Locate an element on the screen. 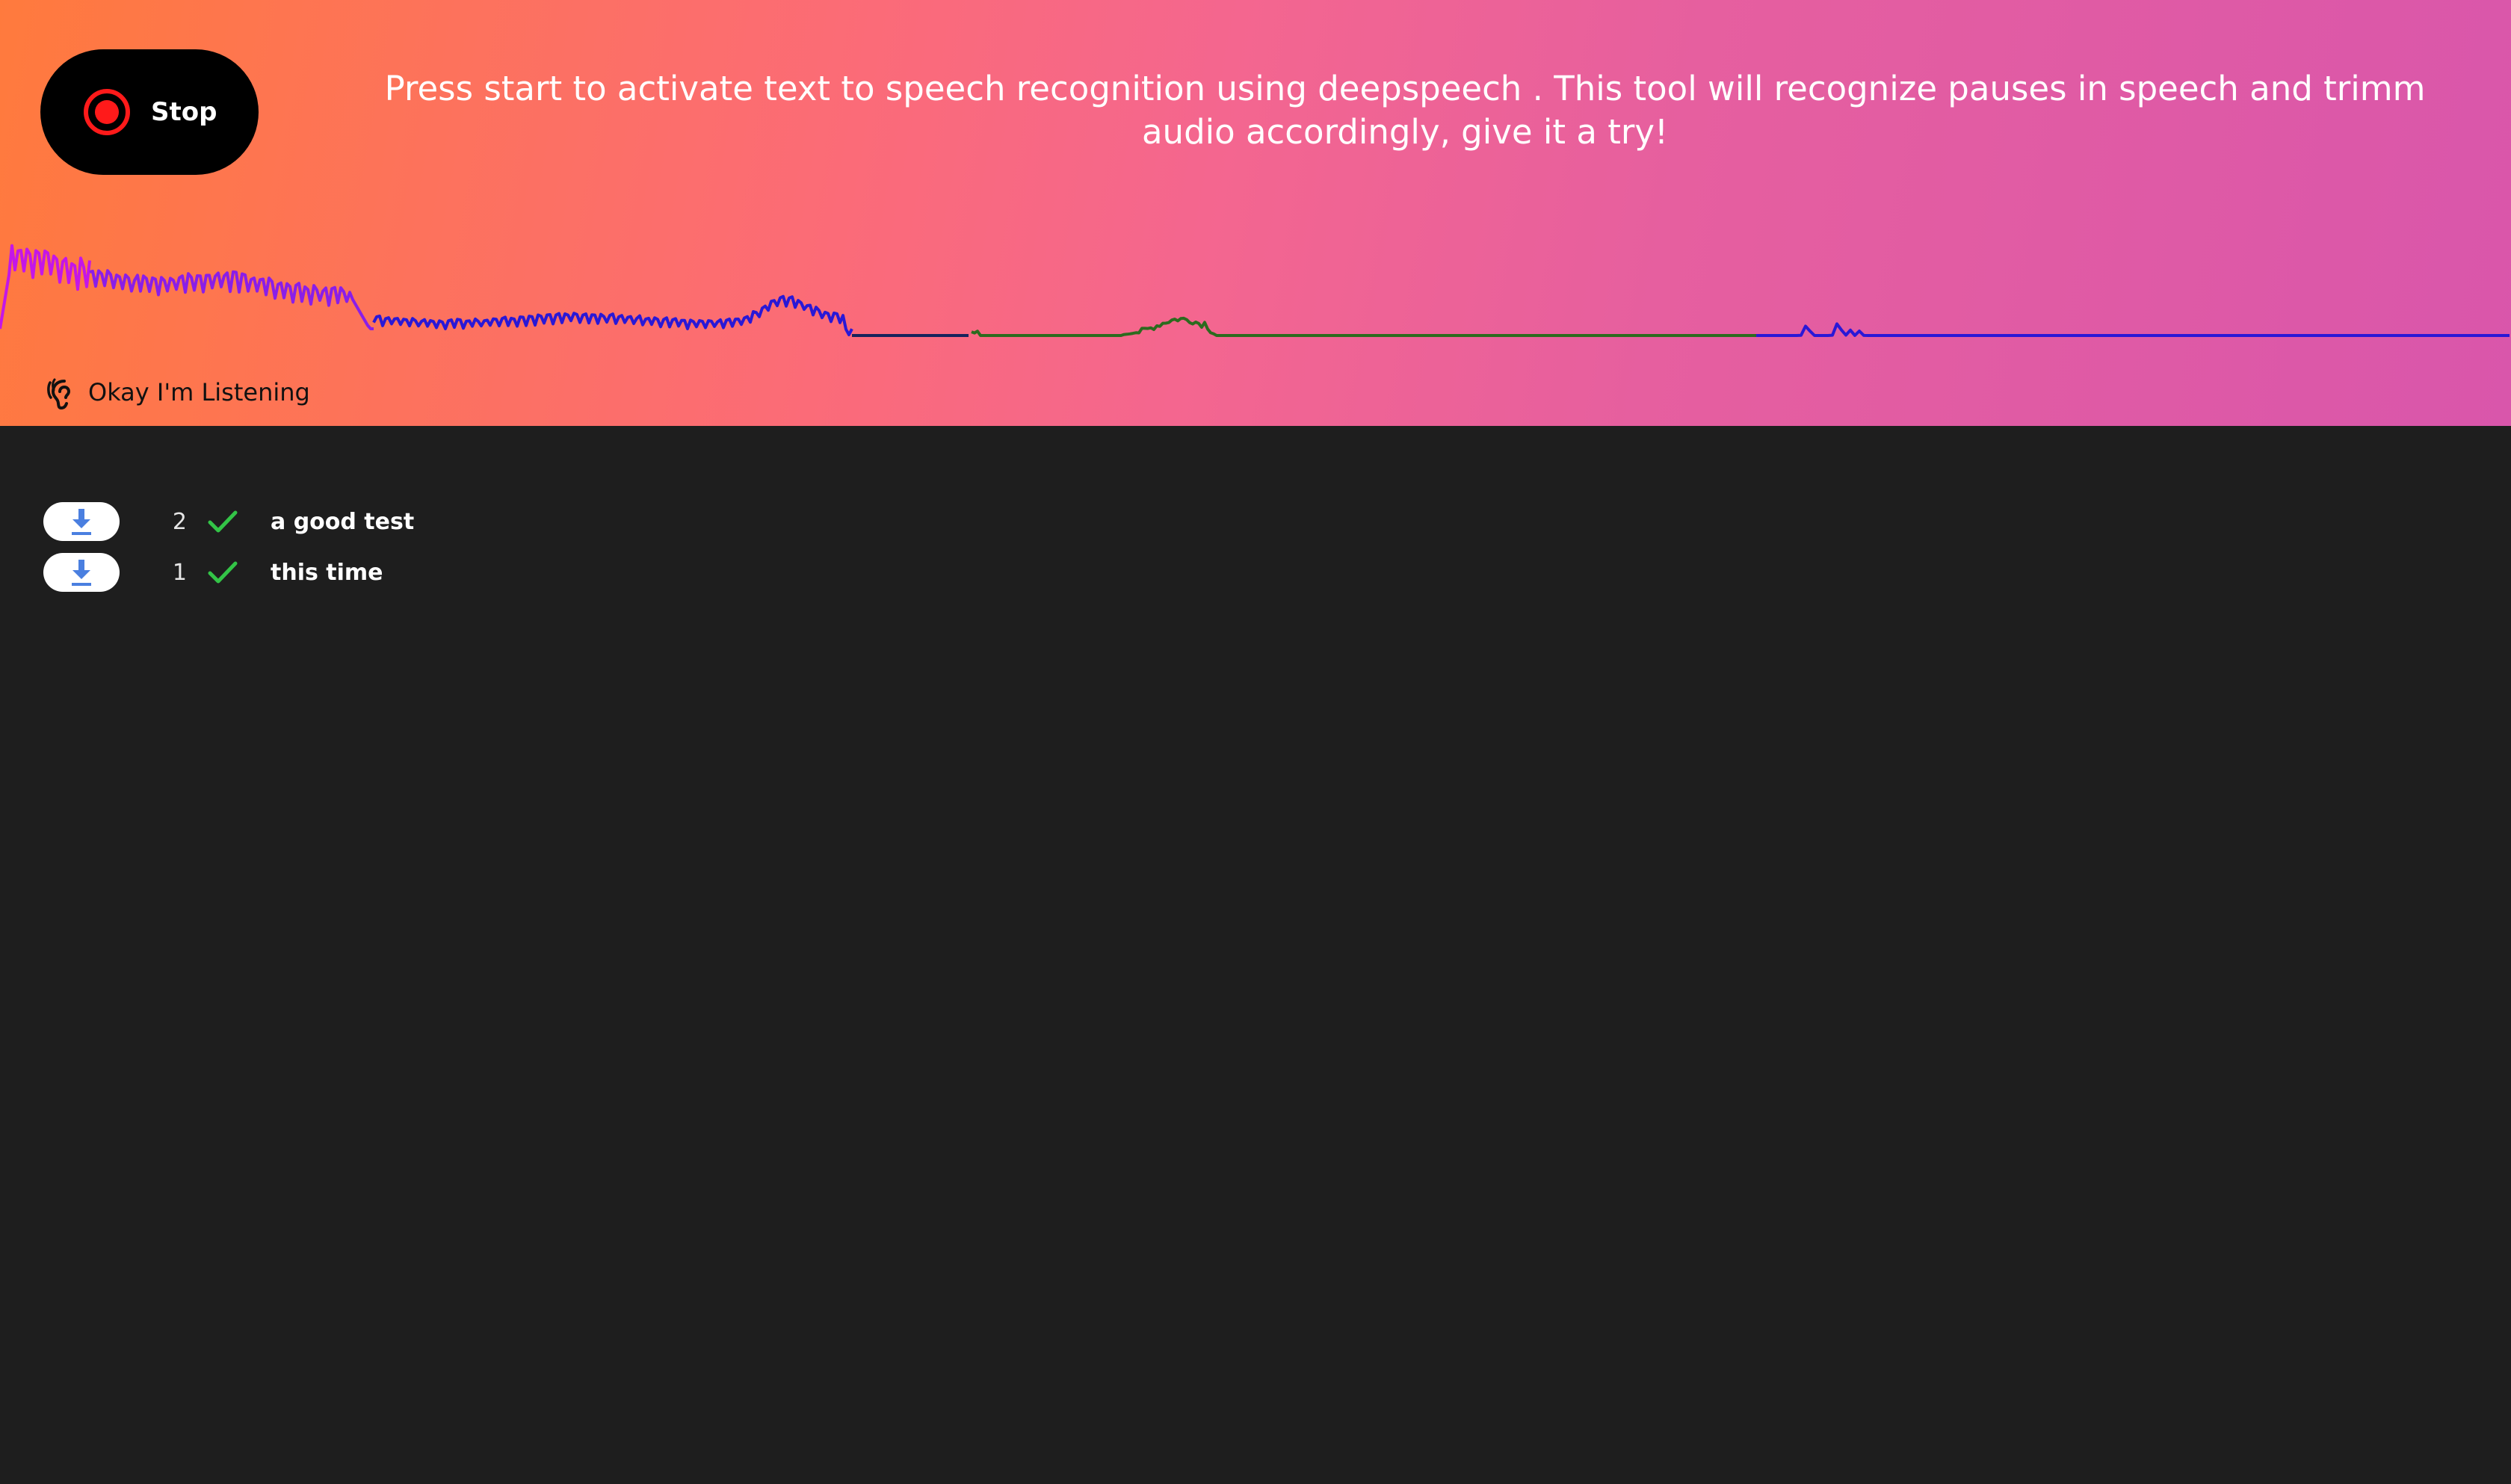 The image size is (2511, 1484). transcript-index: 2 is located at coordinates (179, 521).